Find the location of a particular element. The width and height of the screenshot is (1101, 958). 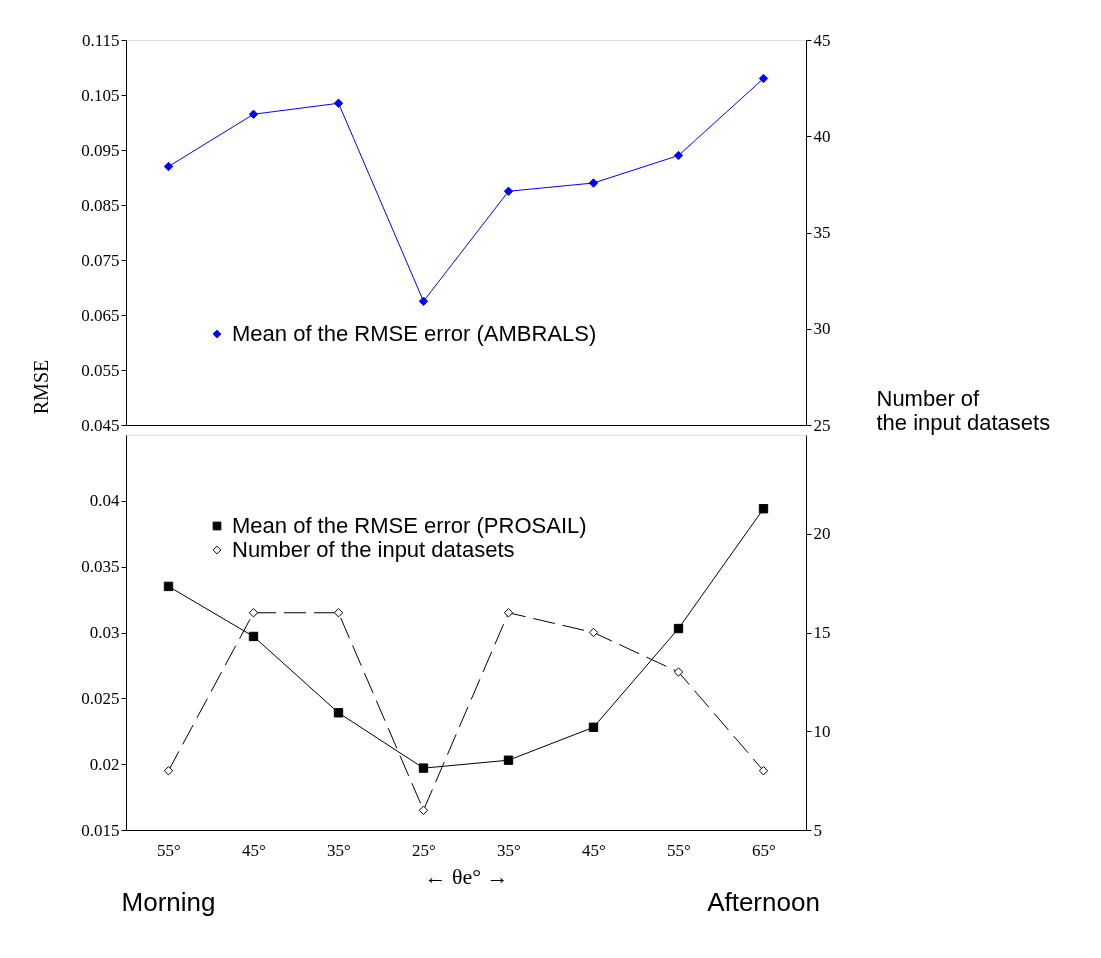

text: Afternoon is located at coordinates (763, 902).